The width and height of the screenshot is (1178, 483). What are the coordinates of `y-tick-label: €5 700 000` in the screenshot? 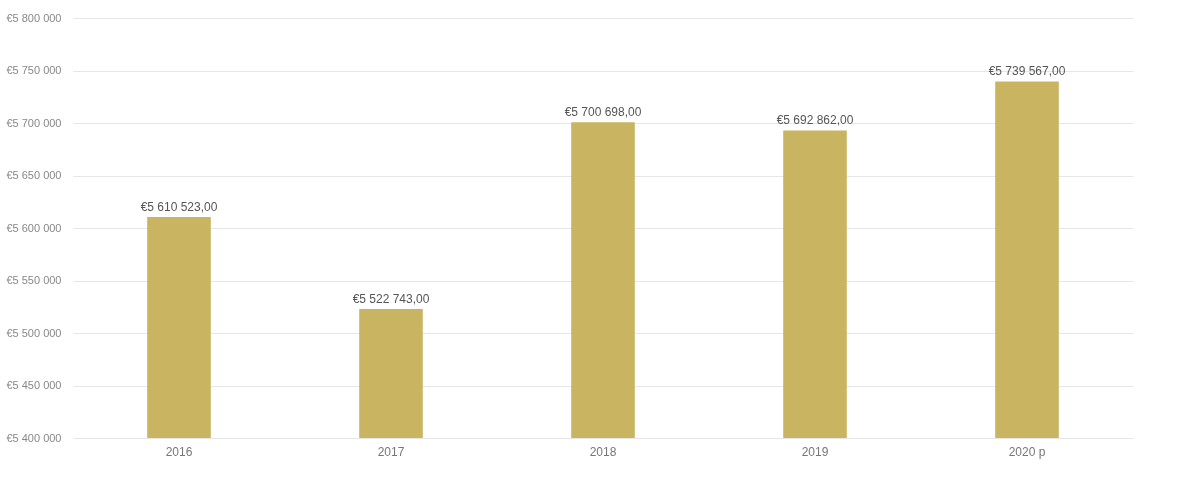 It's located at (34, 122).